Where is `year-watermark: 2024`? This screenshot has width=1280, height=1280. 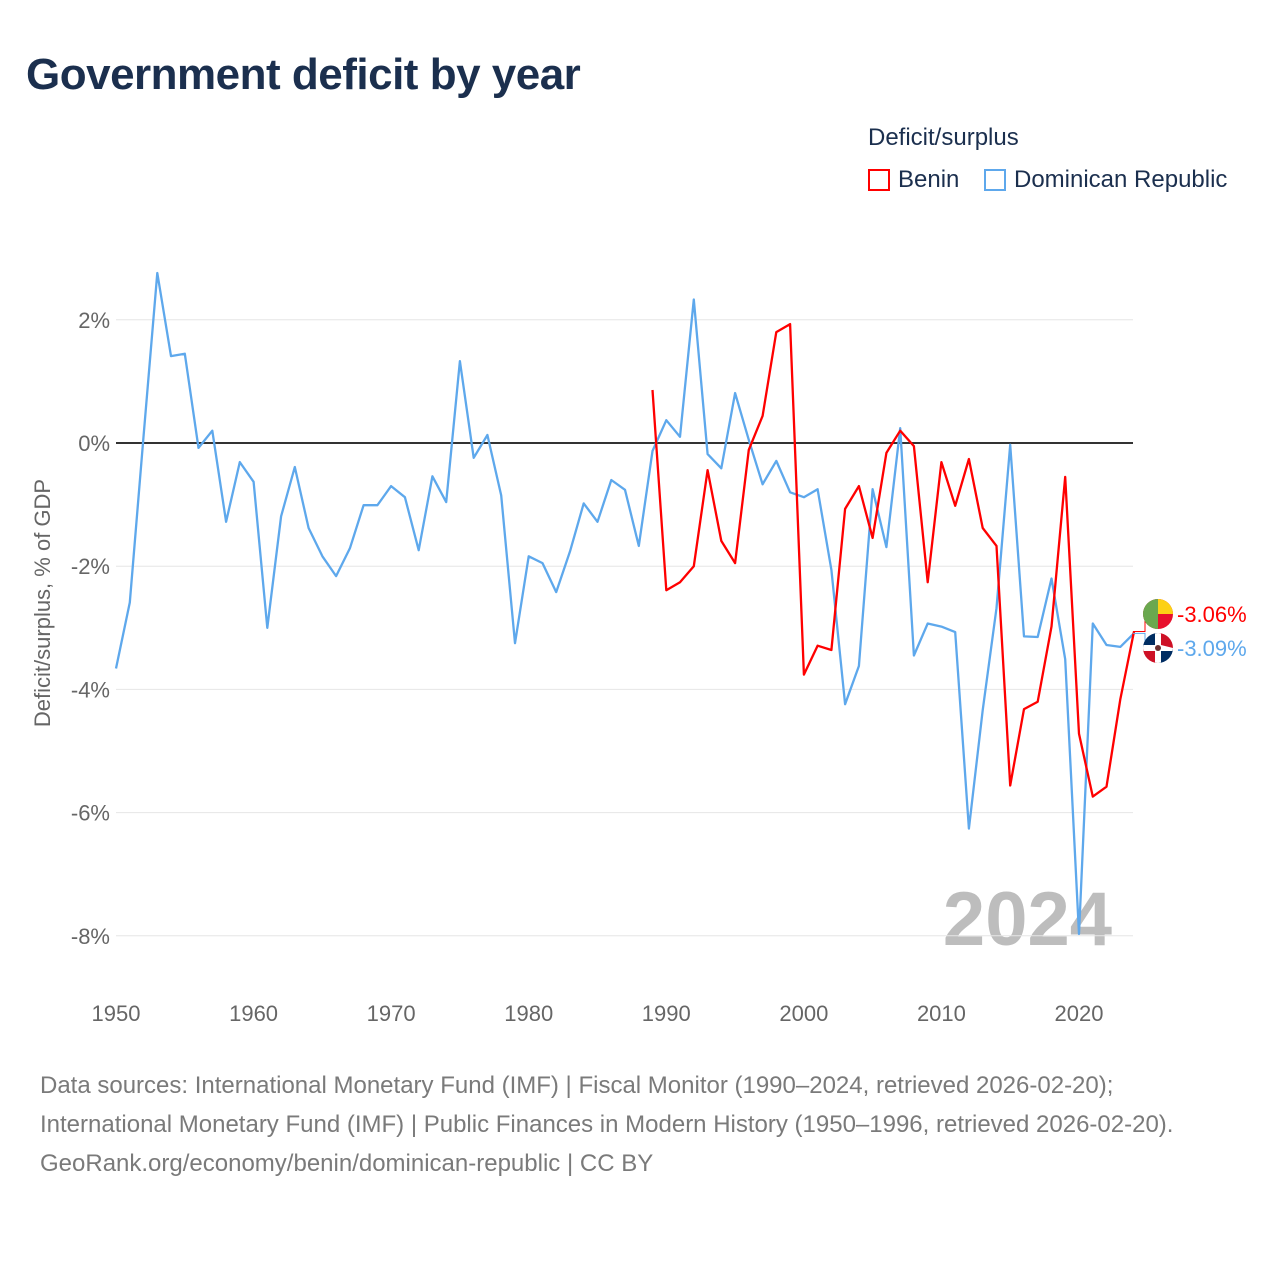 year-watermark: 2024 is located at coordinates (1027, 919).